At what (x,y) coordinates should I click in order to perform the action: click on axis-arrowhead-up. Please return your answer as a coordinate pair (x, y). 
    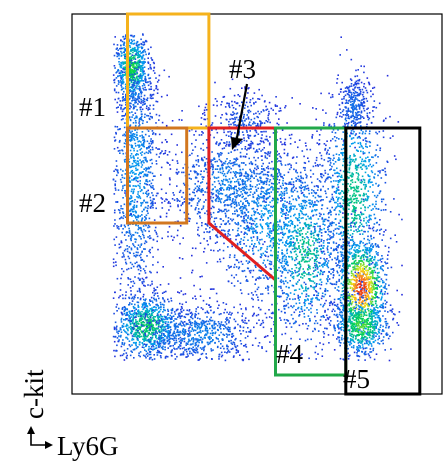
    Looking at the image, I should click on (31, 430).